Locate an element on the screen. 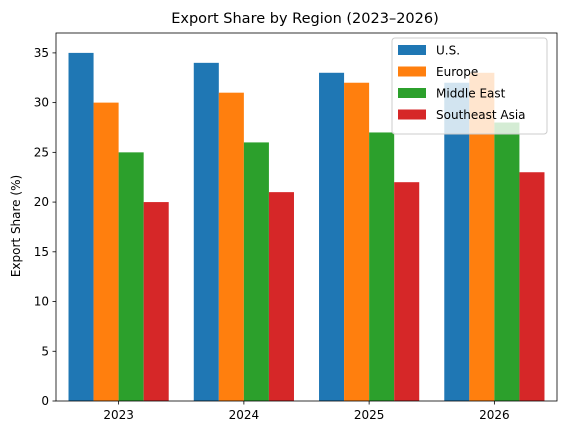 The width and height of the screenshot is (562, 435). bar-middle-east-2025 is located at coordinates (382, 266).